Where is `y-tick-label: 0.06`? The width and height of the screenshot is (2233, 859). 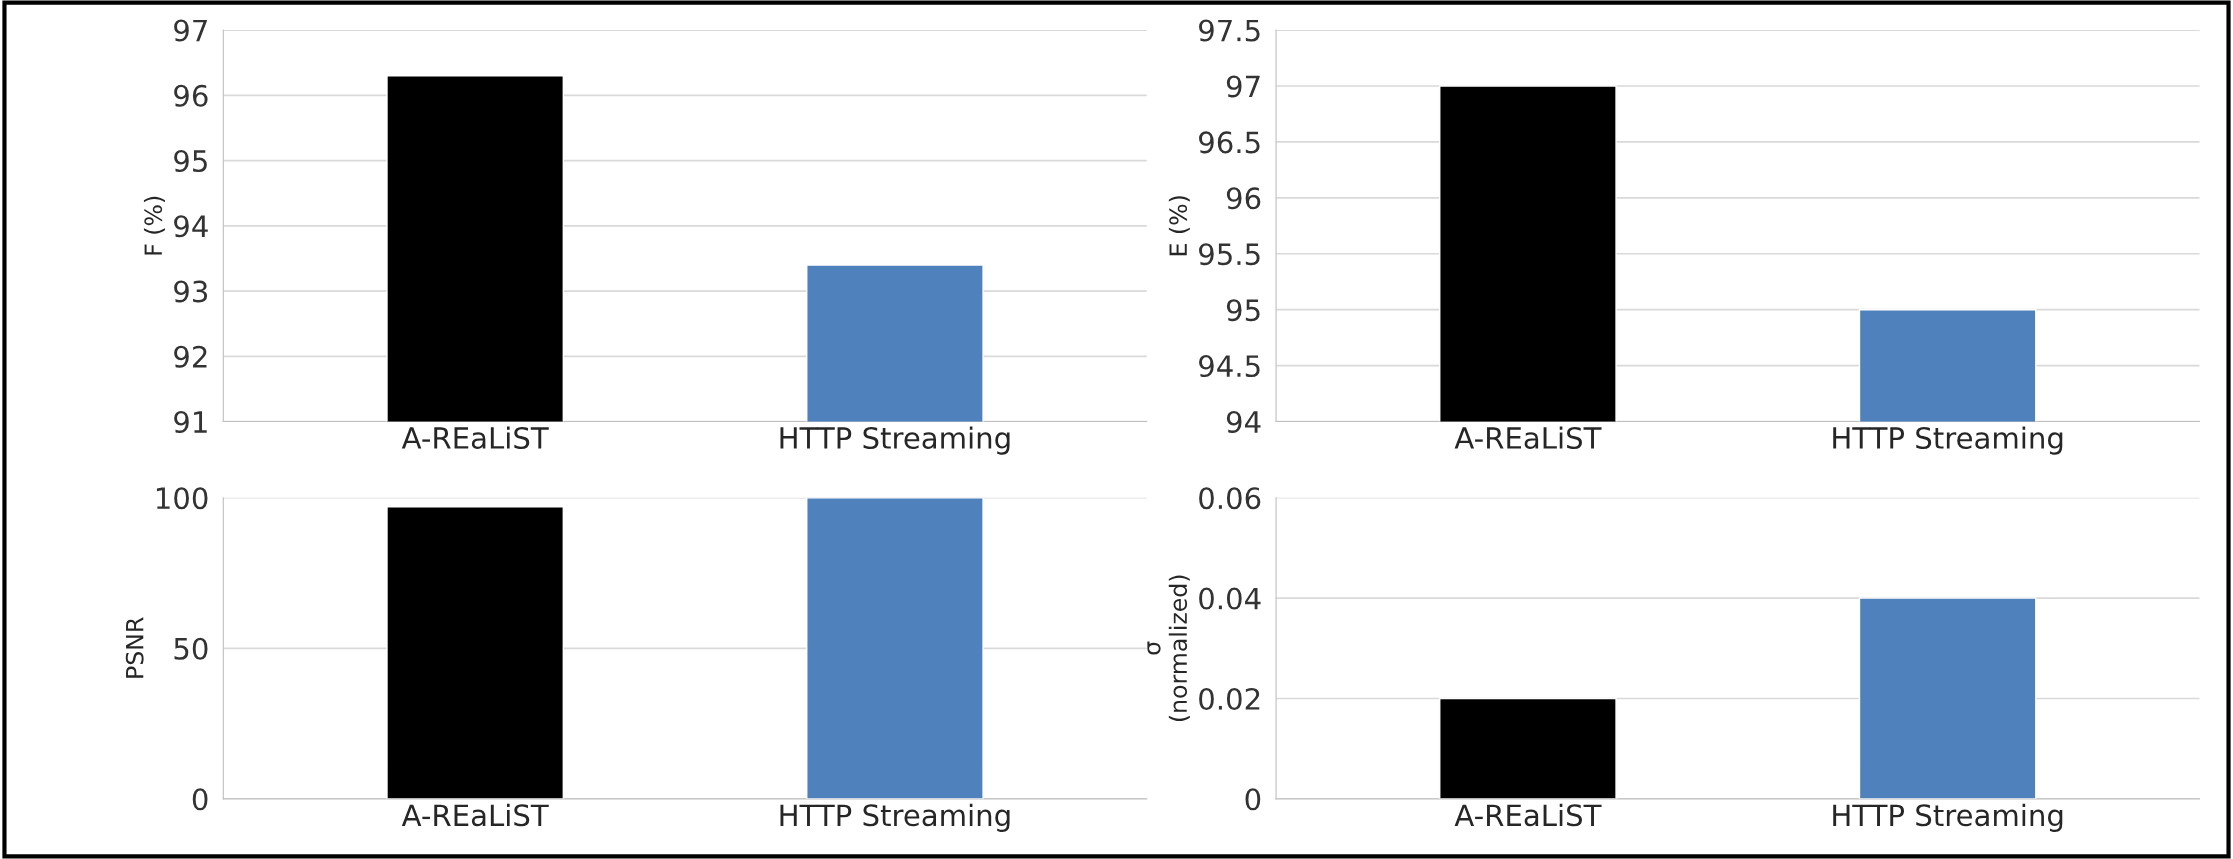
y-tick-label: 0.06 is located at coordinates (1230, 498).